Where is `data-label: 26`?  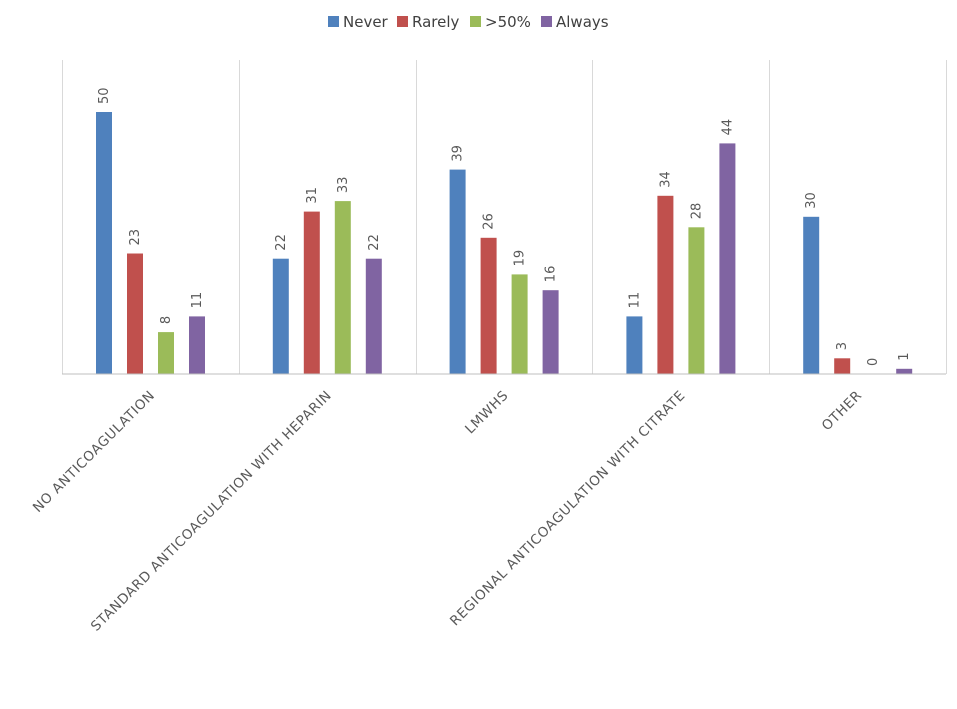 data-label: 26 is located at coordinates (489, 221).